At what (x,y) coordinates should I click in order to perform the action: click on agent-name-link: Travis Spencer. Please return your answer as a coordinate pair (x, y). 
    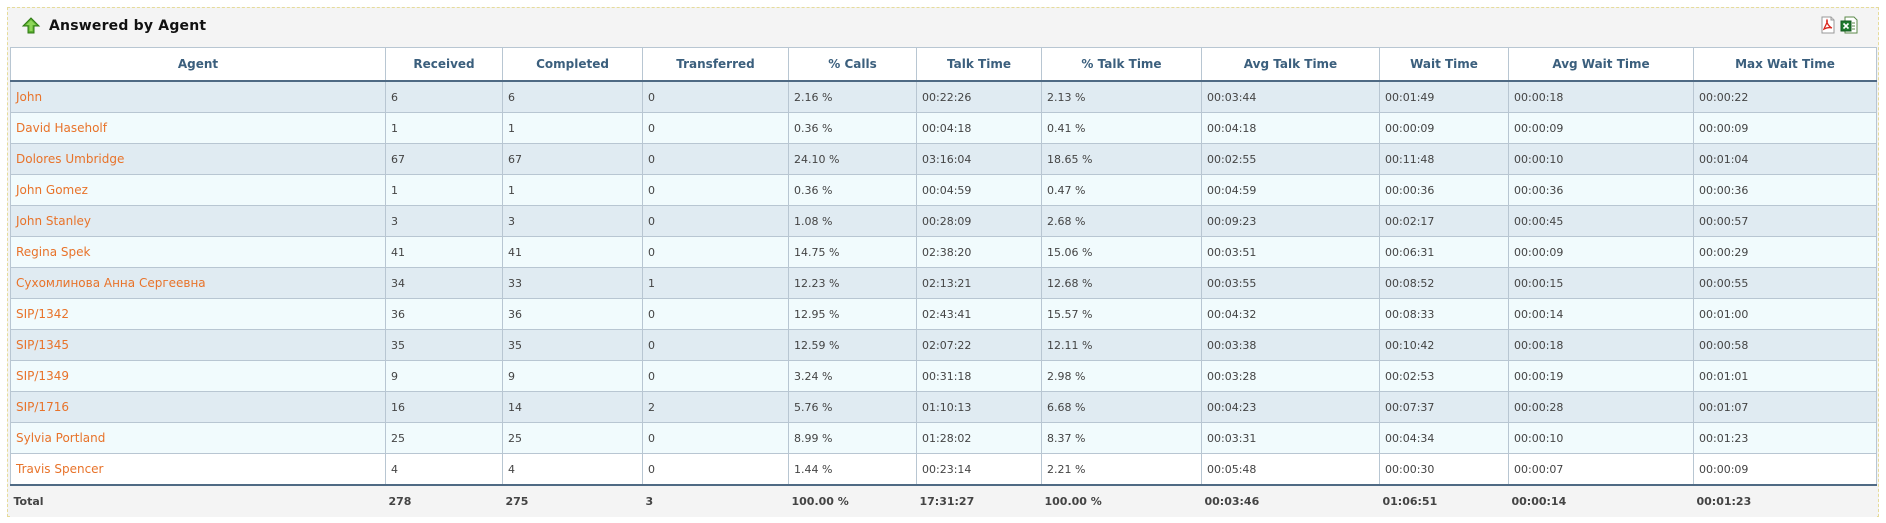
    Looking at the image, I should click on (198, 469).